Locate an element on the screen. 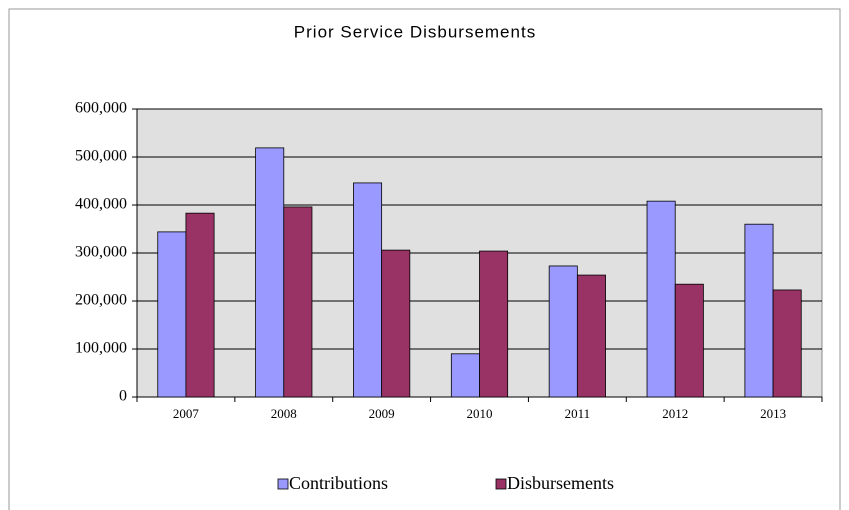 Image resolution: width=849 pixels, height=510 pixels. y-tick-label: 0 is located at coordinates (123, 396).